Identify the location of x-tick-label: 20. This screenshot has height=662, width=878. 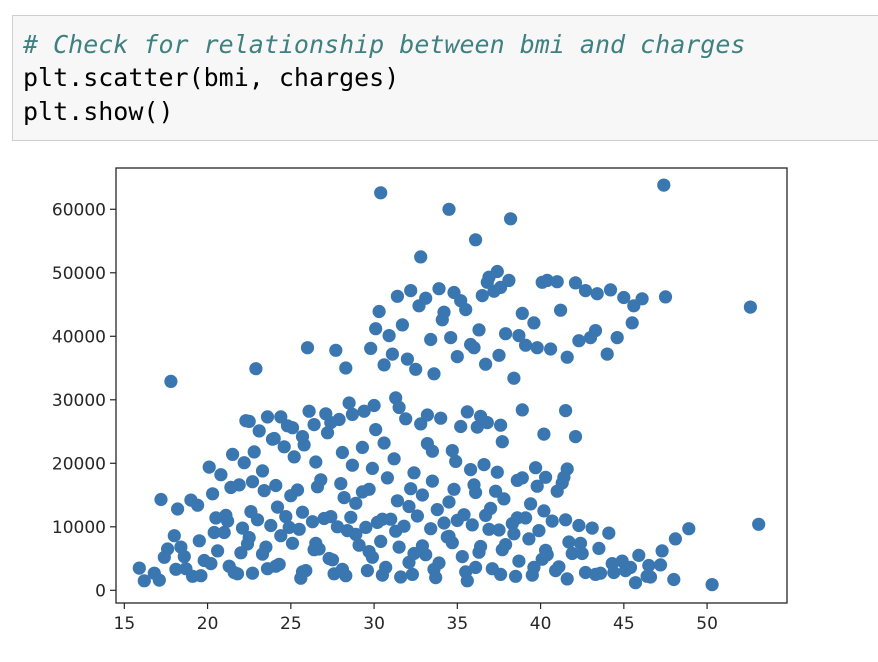
(208, 624).